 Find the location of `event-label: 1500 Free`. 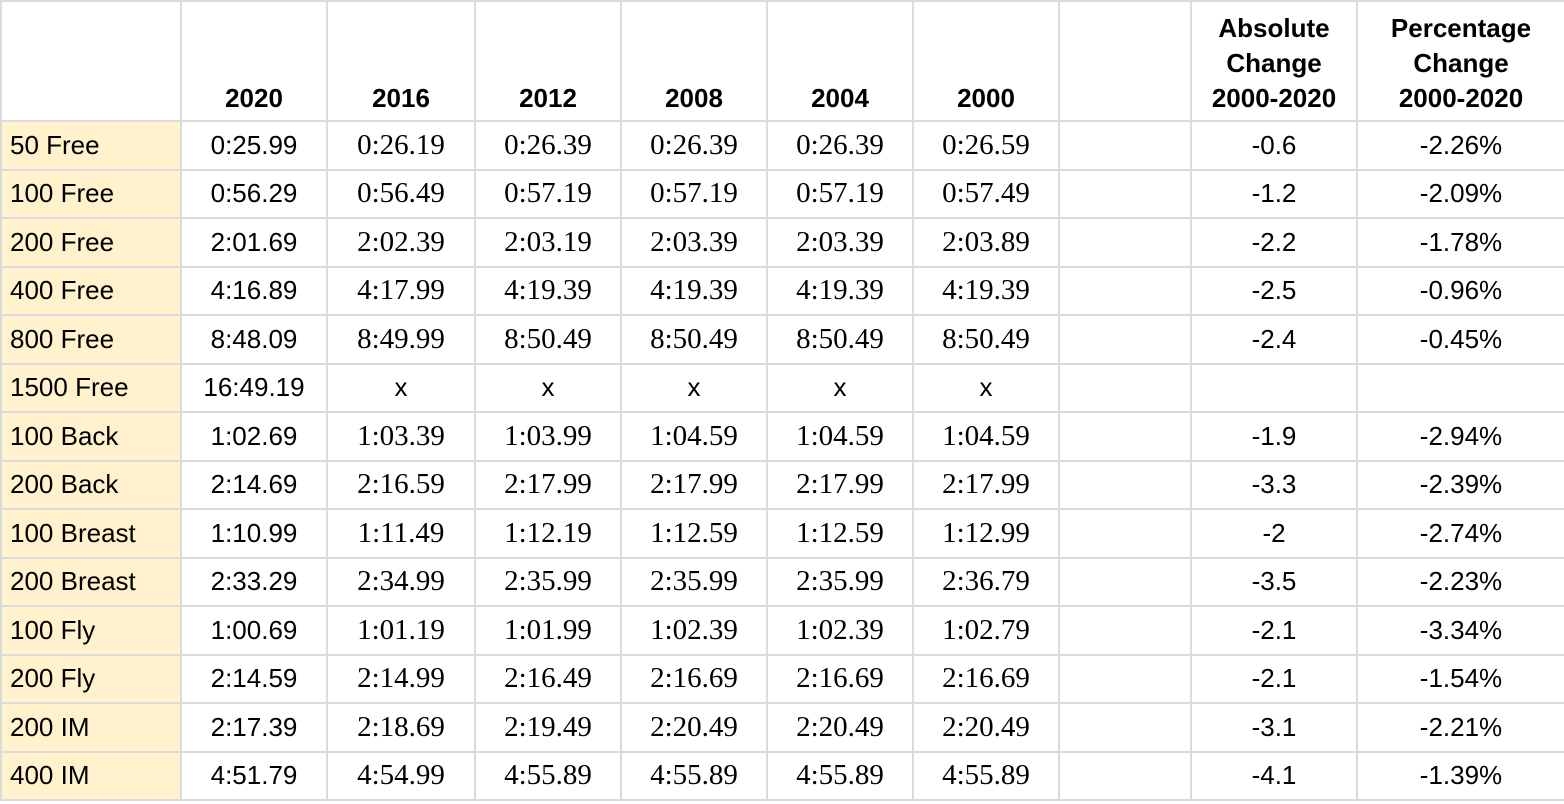

event-label: 1500 Free is located at coordinates (91, 387).